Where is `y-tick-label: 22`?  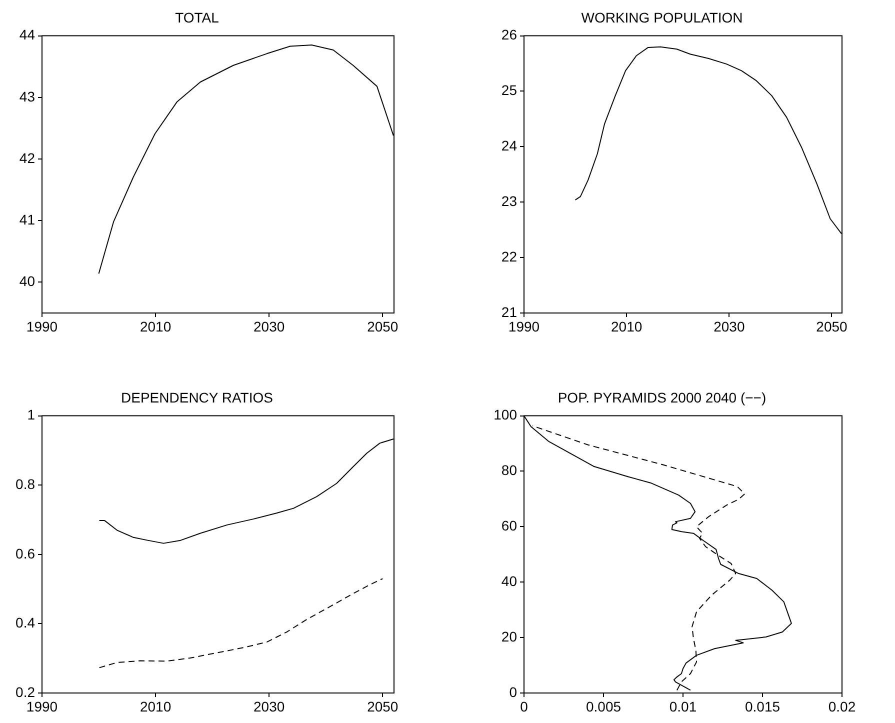 y-tick-label: 22 is located at coordinates (509, 256).